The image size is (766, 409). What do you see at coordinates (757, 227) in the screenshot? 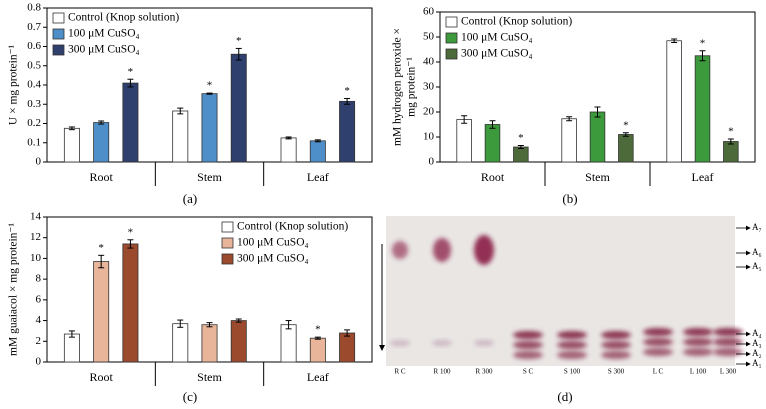
I see `band-label: A₇` at bounding box center [757, 227].